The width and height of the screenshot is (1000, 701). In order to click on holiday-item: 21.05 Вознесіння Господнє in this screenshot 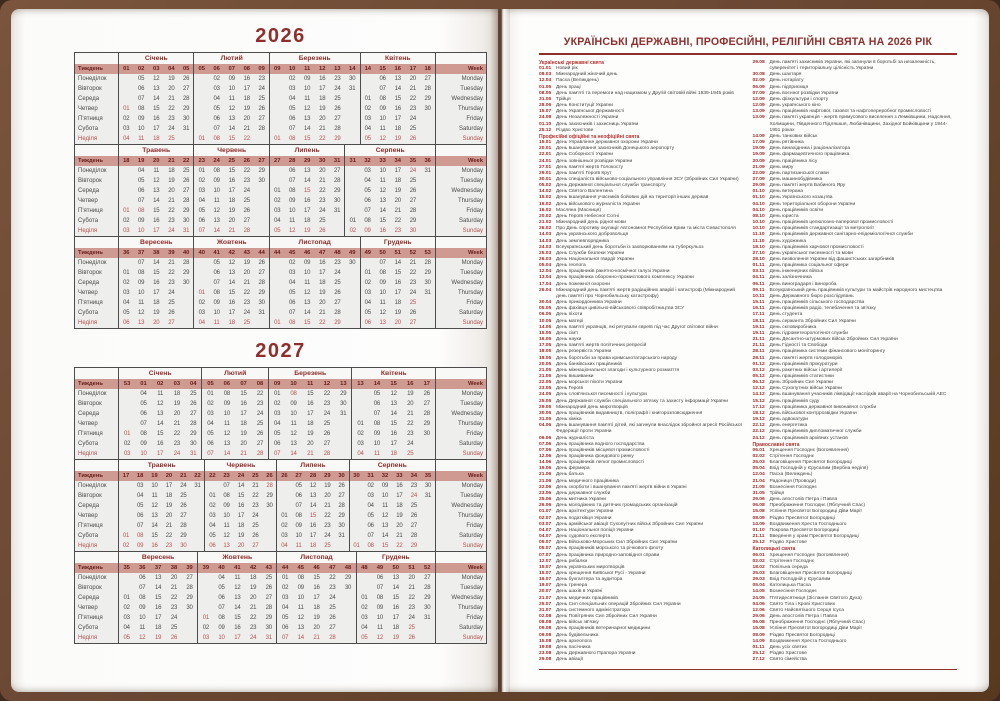, I will do `click(855, 488)`.